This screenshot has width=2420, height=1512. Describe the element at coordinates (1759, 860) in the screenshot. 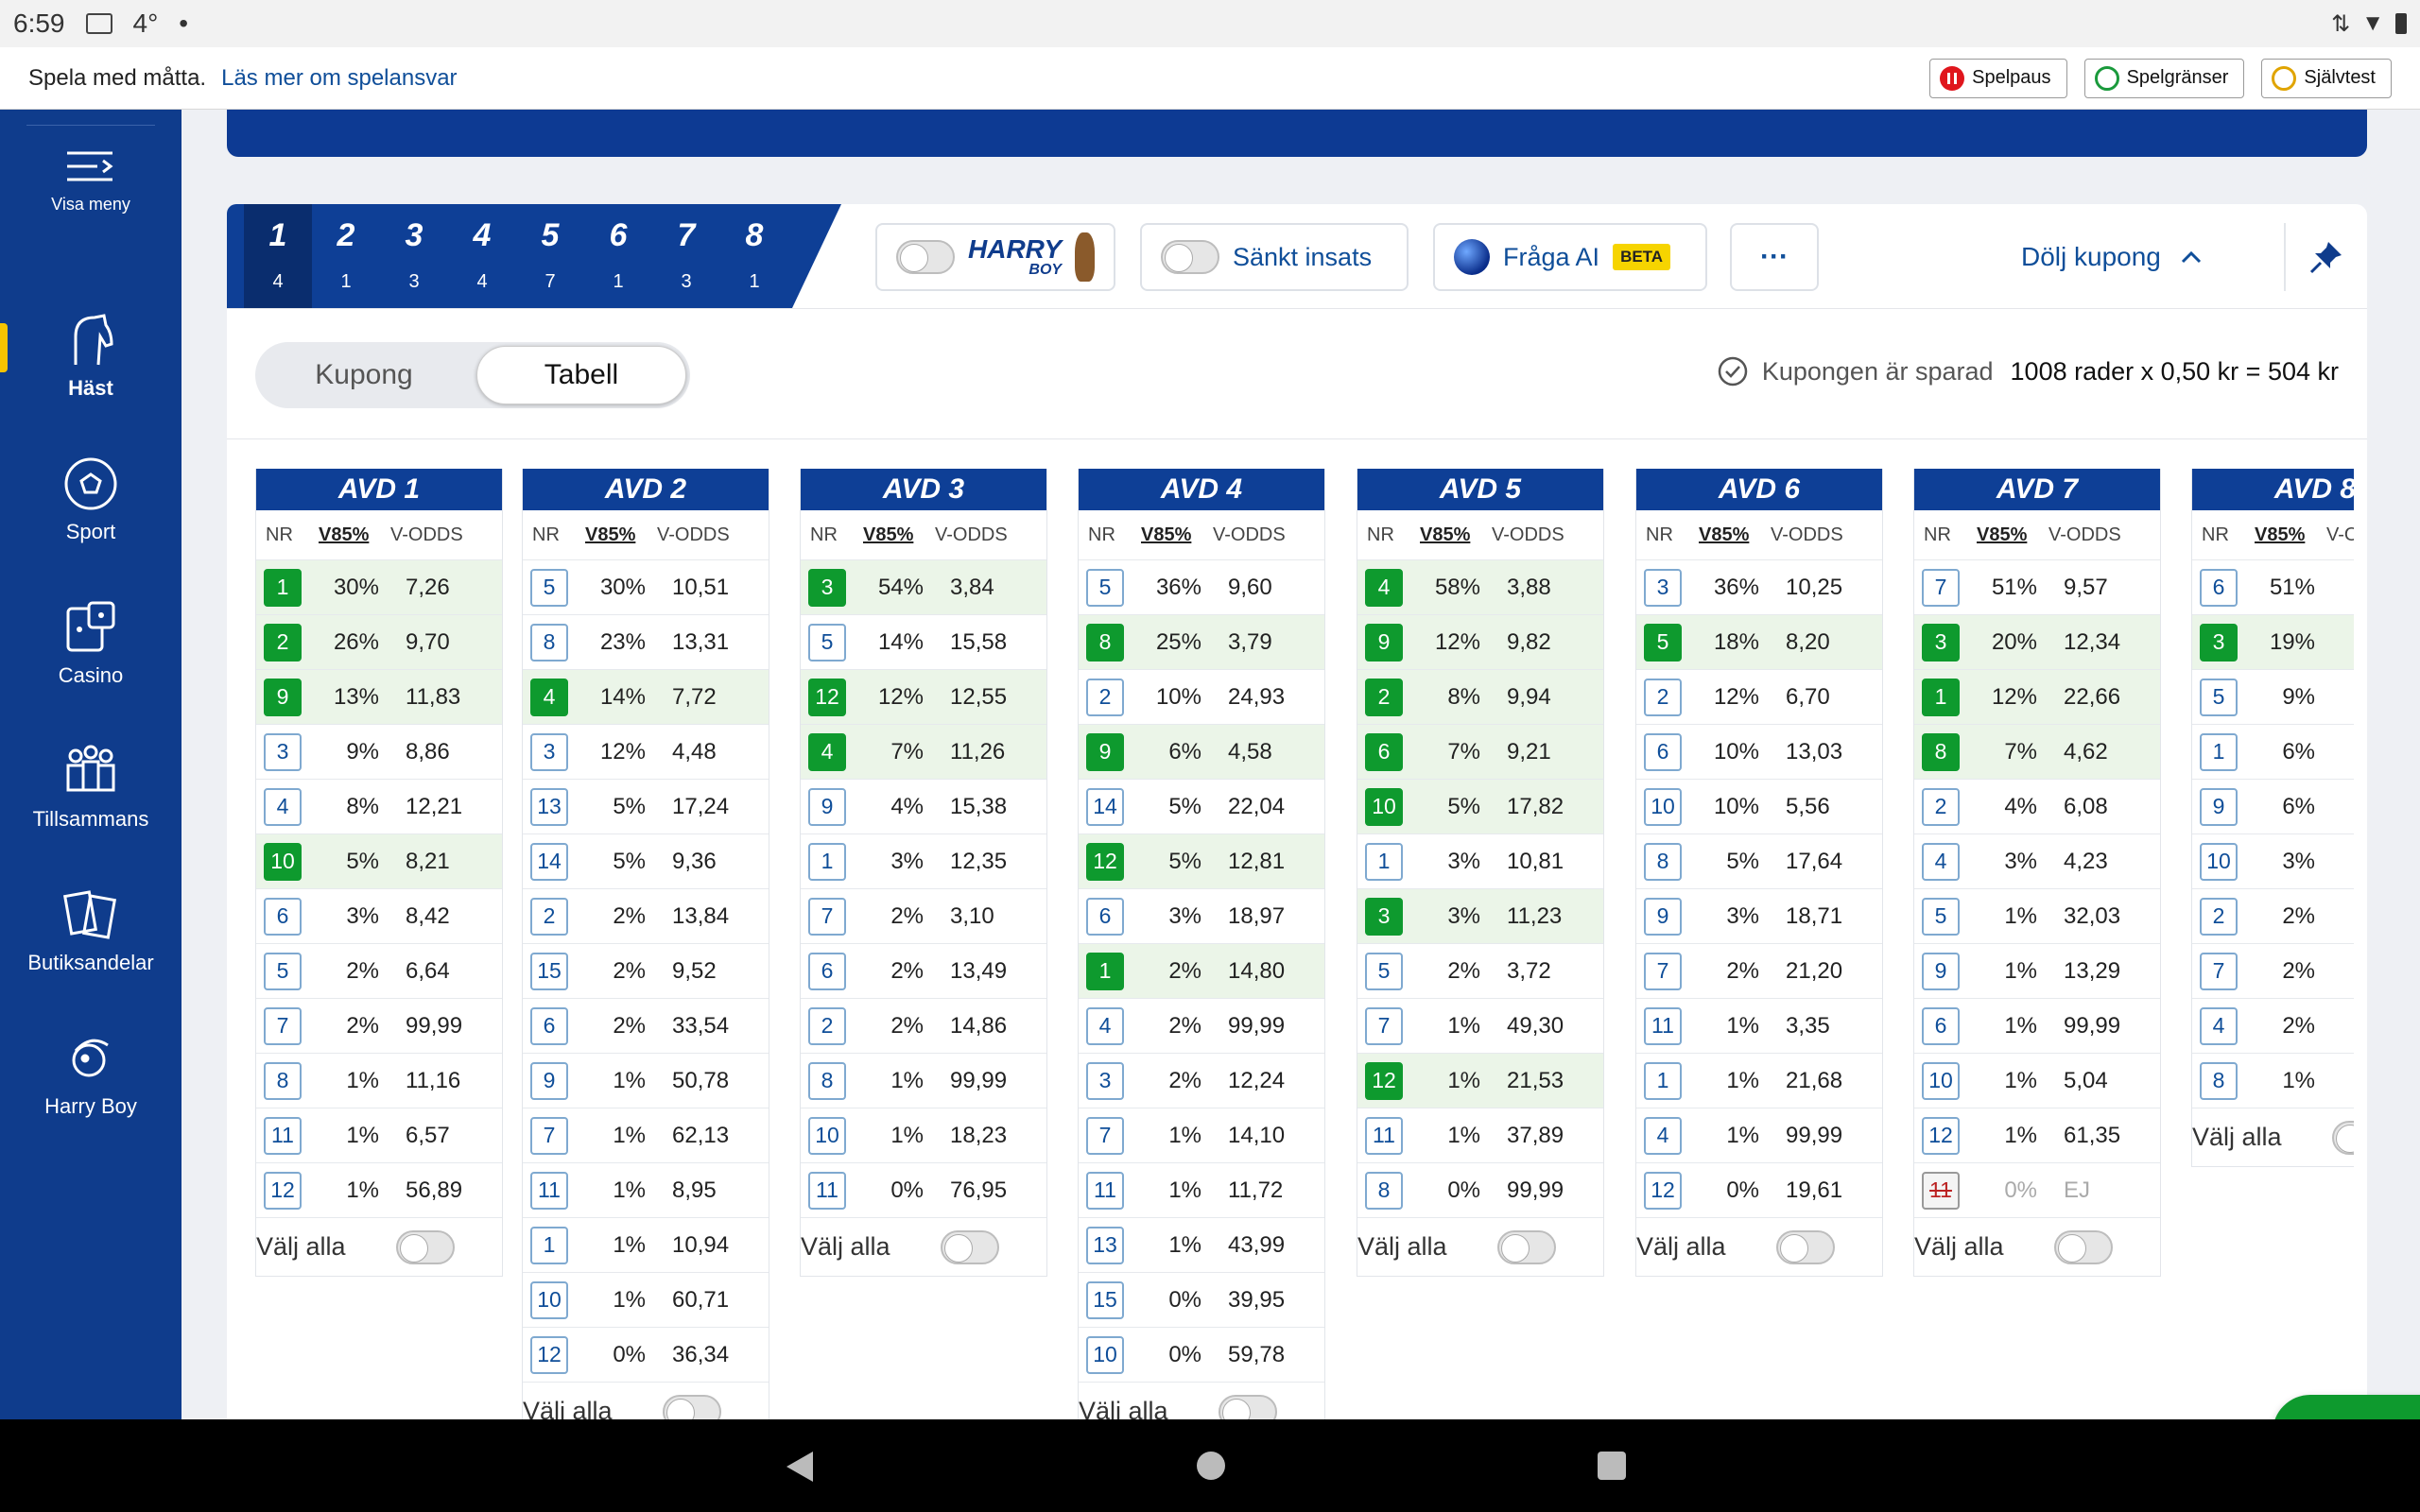

I see `horse-row: 8 5% 17,64` at that location.